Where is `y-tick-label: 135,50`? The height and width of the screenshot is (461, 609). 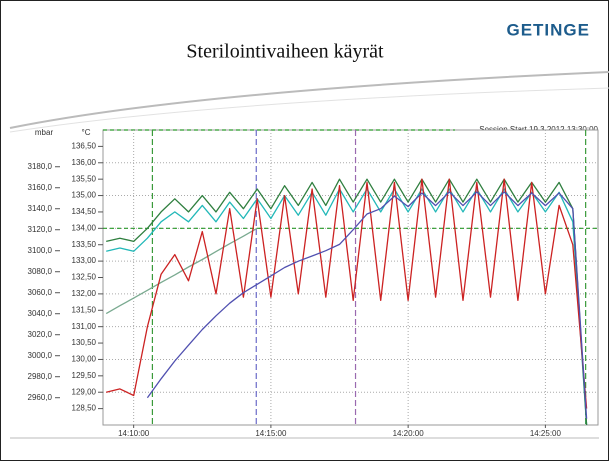
y-tick-label: 135,50 is located at coordinates (84, 178).